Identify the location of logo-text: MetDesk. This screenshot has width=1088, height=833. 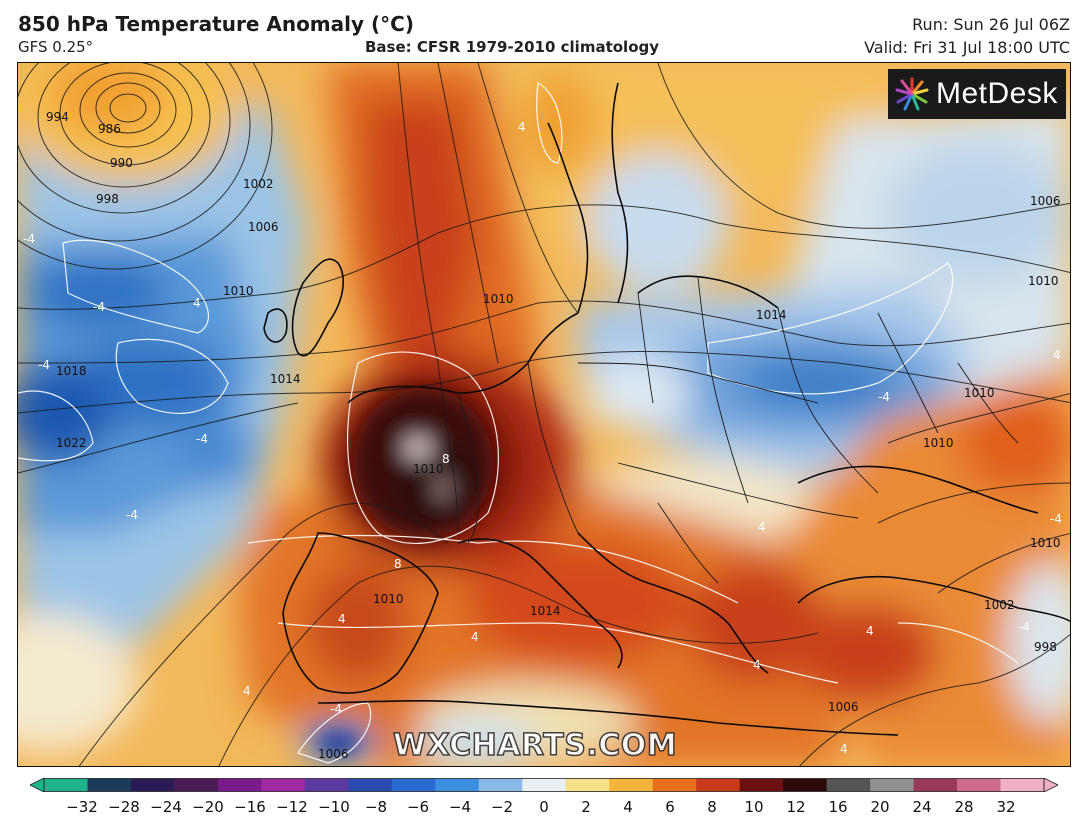
(997, 93).